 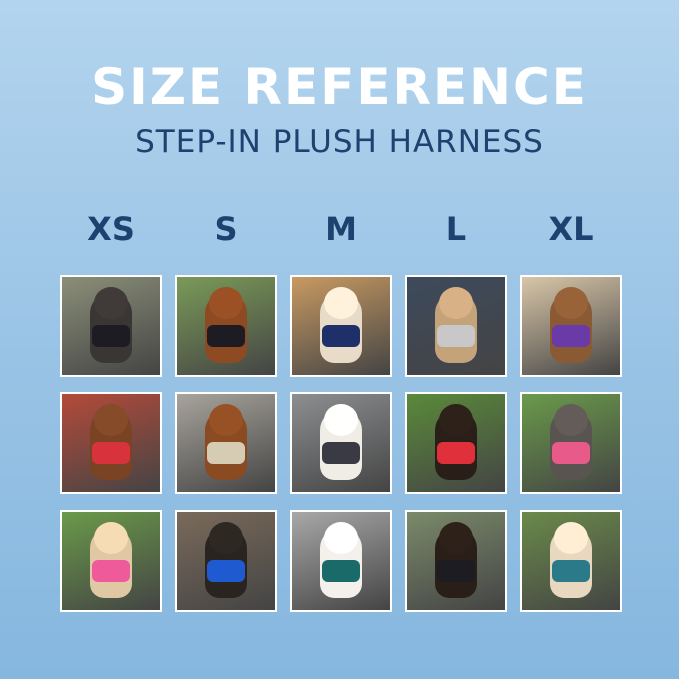 I want to click on size-label-s: S, so click(x=226, y=229).